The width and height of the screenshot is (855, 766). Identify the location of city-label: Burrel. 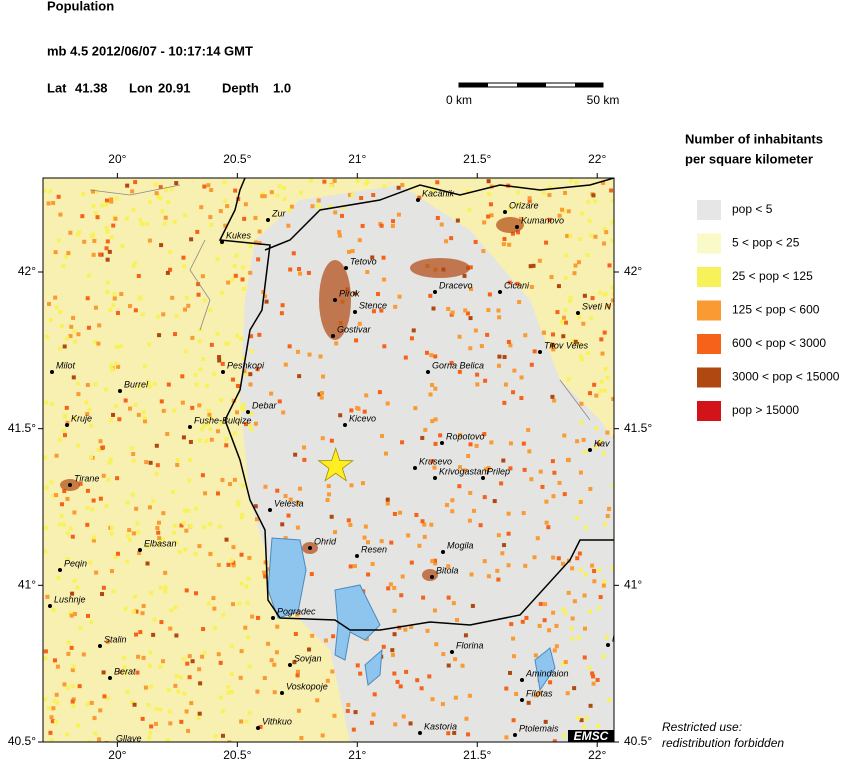
(136, 384).